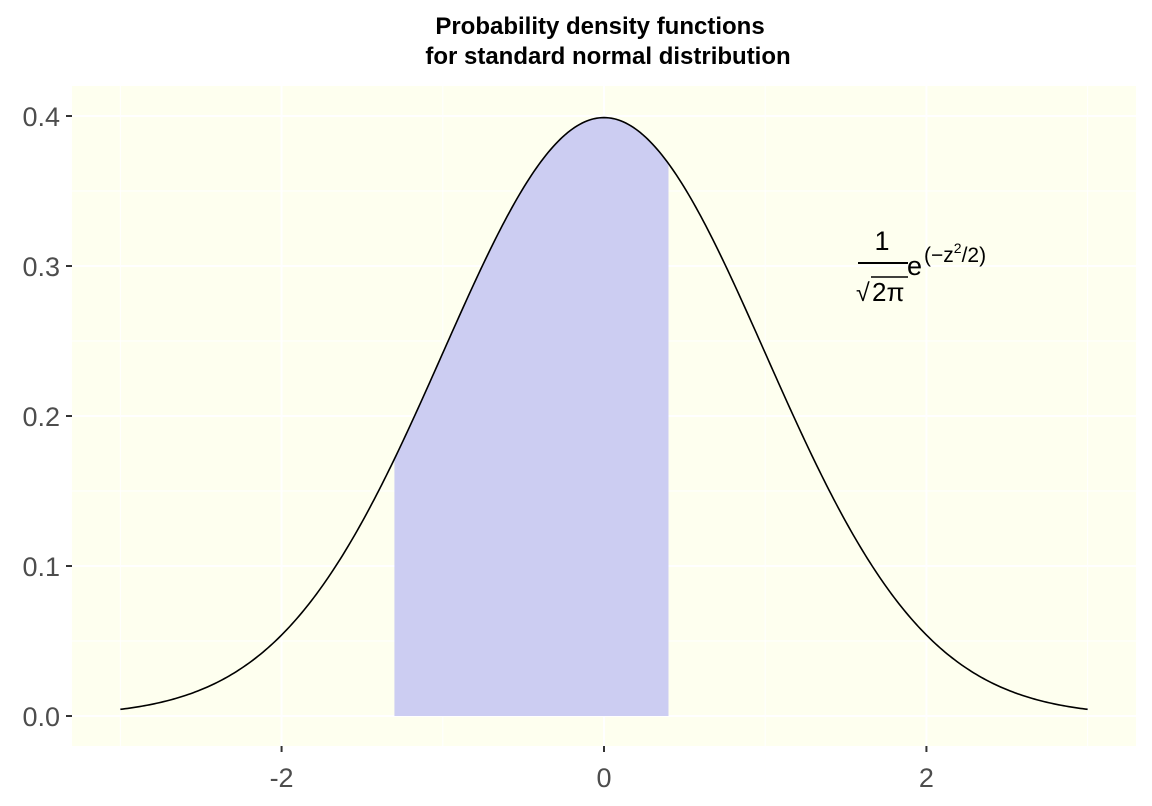  I want to click on x-axis: -2 0 2, so click(602, 769).